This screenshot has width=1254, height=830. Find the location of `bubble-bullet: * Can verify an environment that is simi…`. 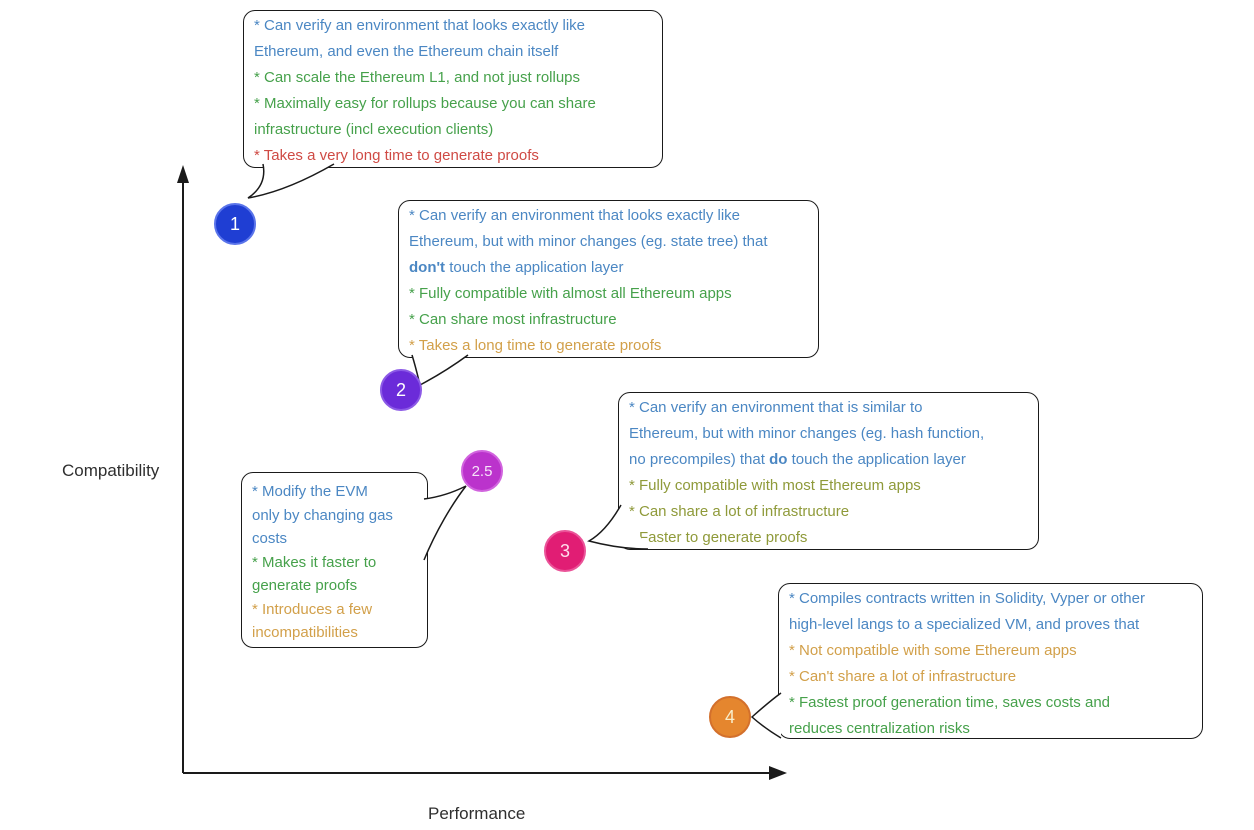

bubble-bullet: * Can verify an environment that is simi… is located at coordinates (807, 433).